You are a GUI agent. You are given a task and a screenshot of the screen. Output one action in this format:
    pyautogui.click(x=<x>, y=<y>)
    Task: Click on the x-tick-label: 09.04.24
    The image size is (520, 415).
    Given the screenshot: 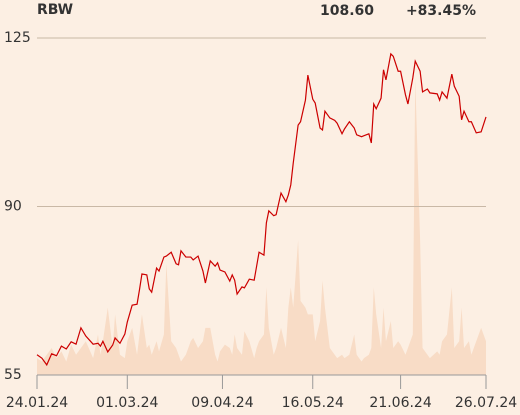 What is the action you would take?
    pyautogui.click(x=222, y=403)
    